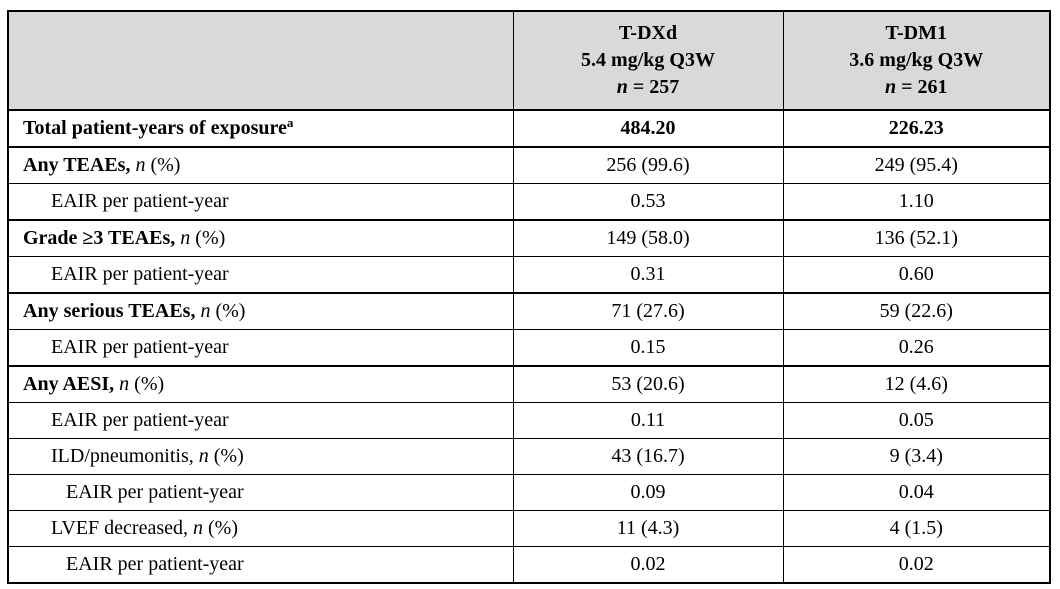 The height and width of the screenshot is (589, 1060). What do you see at coordinates (260, 384) in the screenshot?
I see `row-label-any-aesi: Any AESI, n (%)` at bounding box center [260, 384].